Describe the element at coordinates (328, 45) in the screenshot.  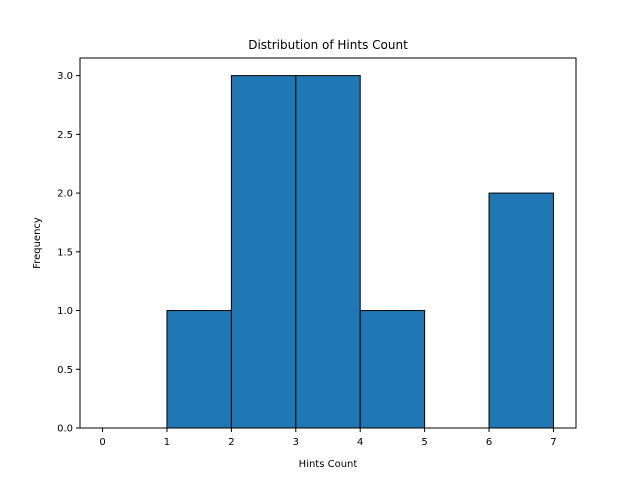
I see `chart-title: Distribution of Hints Count` at that location.